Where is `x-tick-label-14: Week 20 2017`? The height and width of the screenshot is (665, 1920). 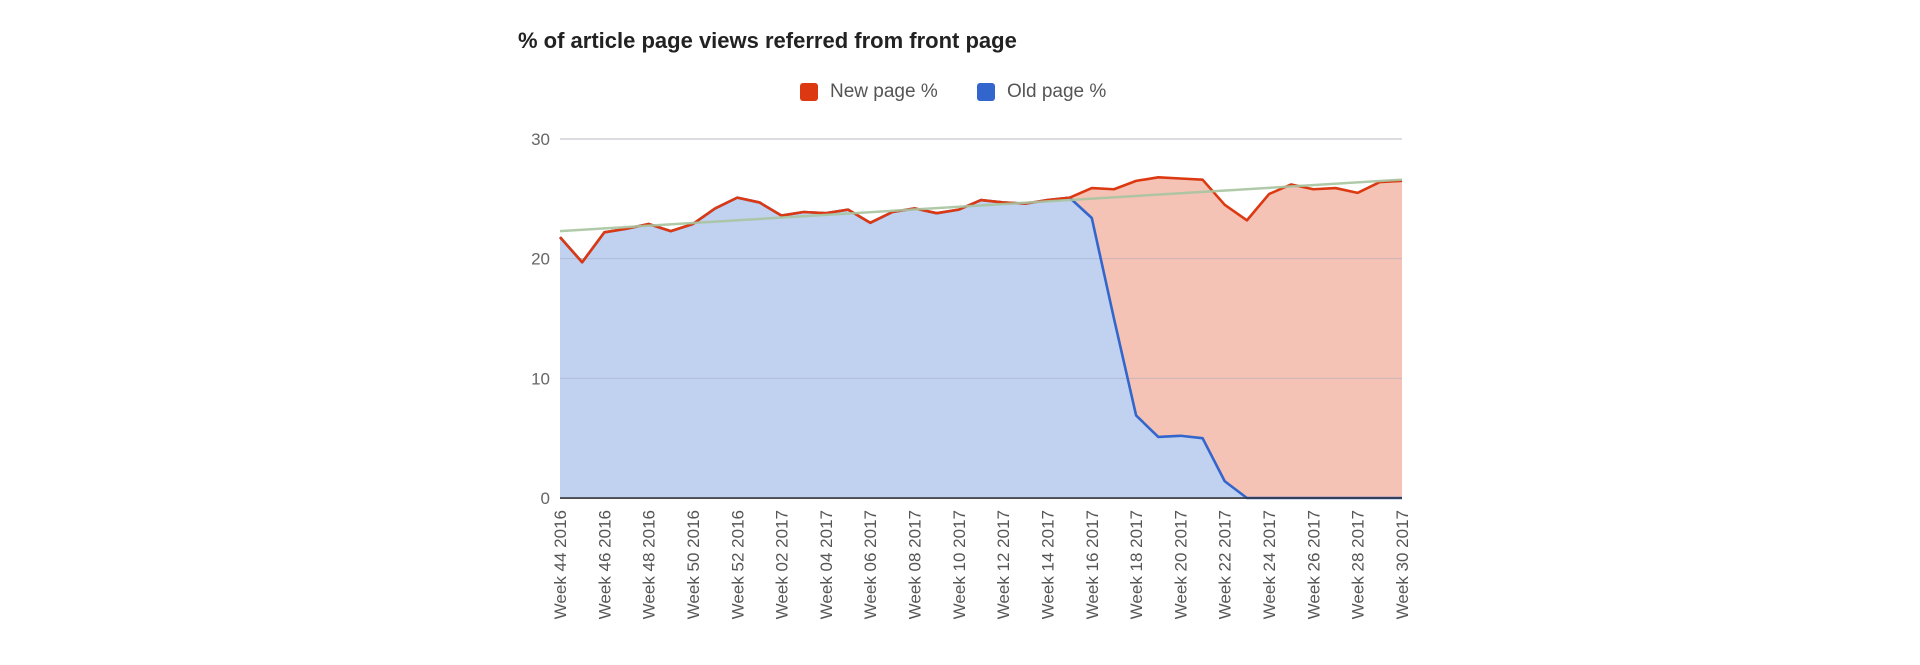 x-tick-label-14: Week 20 2017 is located at coordinates (1180, 564).